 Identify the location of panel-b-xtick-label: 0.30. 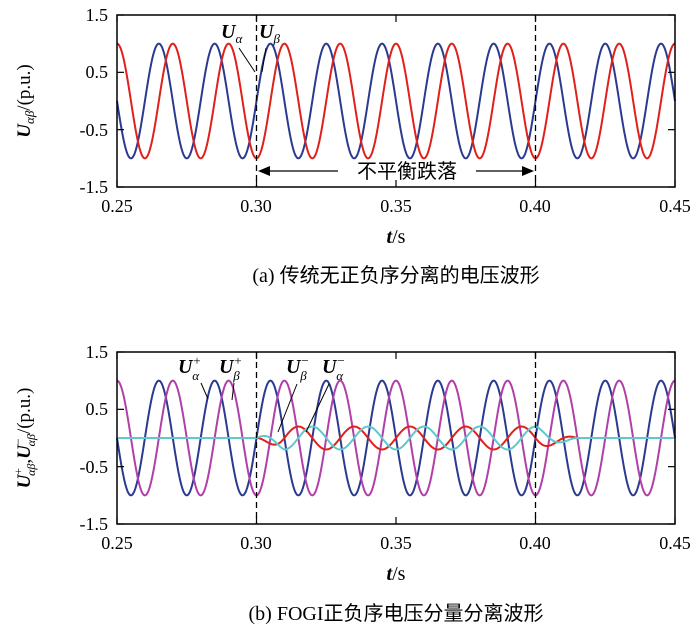
(256, 543).